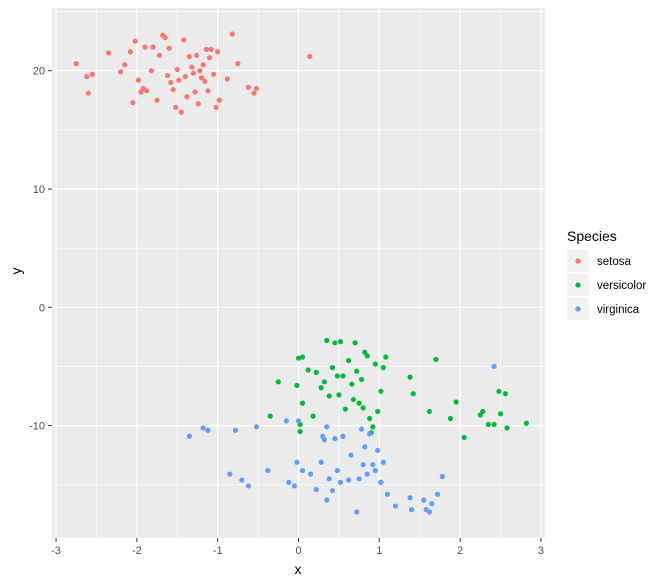  I want to click on y-tick-label: 10, so click(39, 190).